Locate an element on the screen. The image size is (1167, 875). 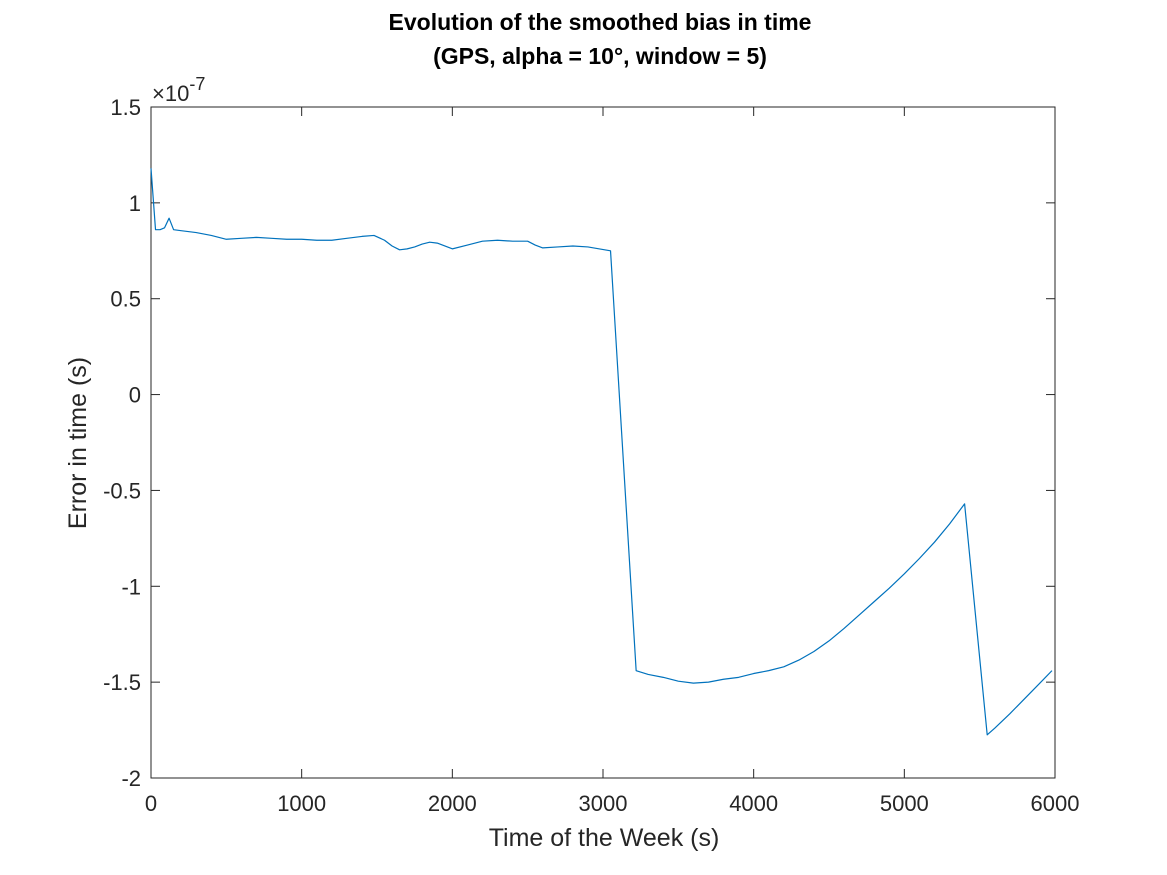
chart-title-line-1: Evolution of the smoothed bias in time is located at coordinates (600, 22).